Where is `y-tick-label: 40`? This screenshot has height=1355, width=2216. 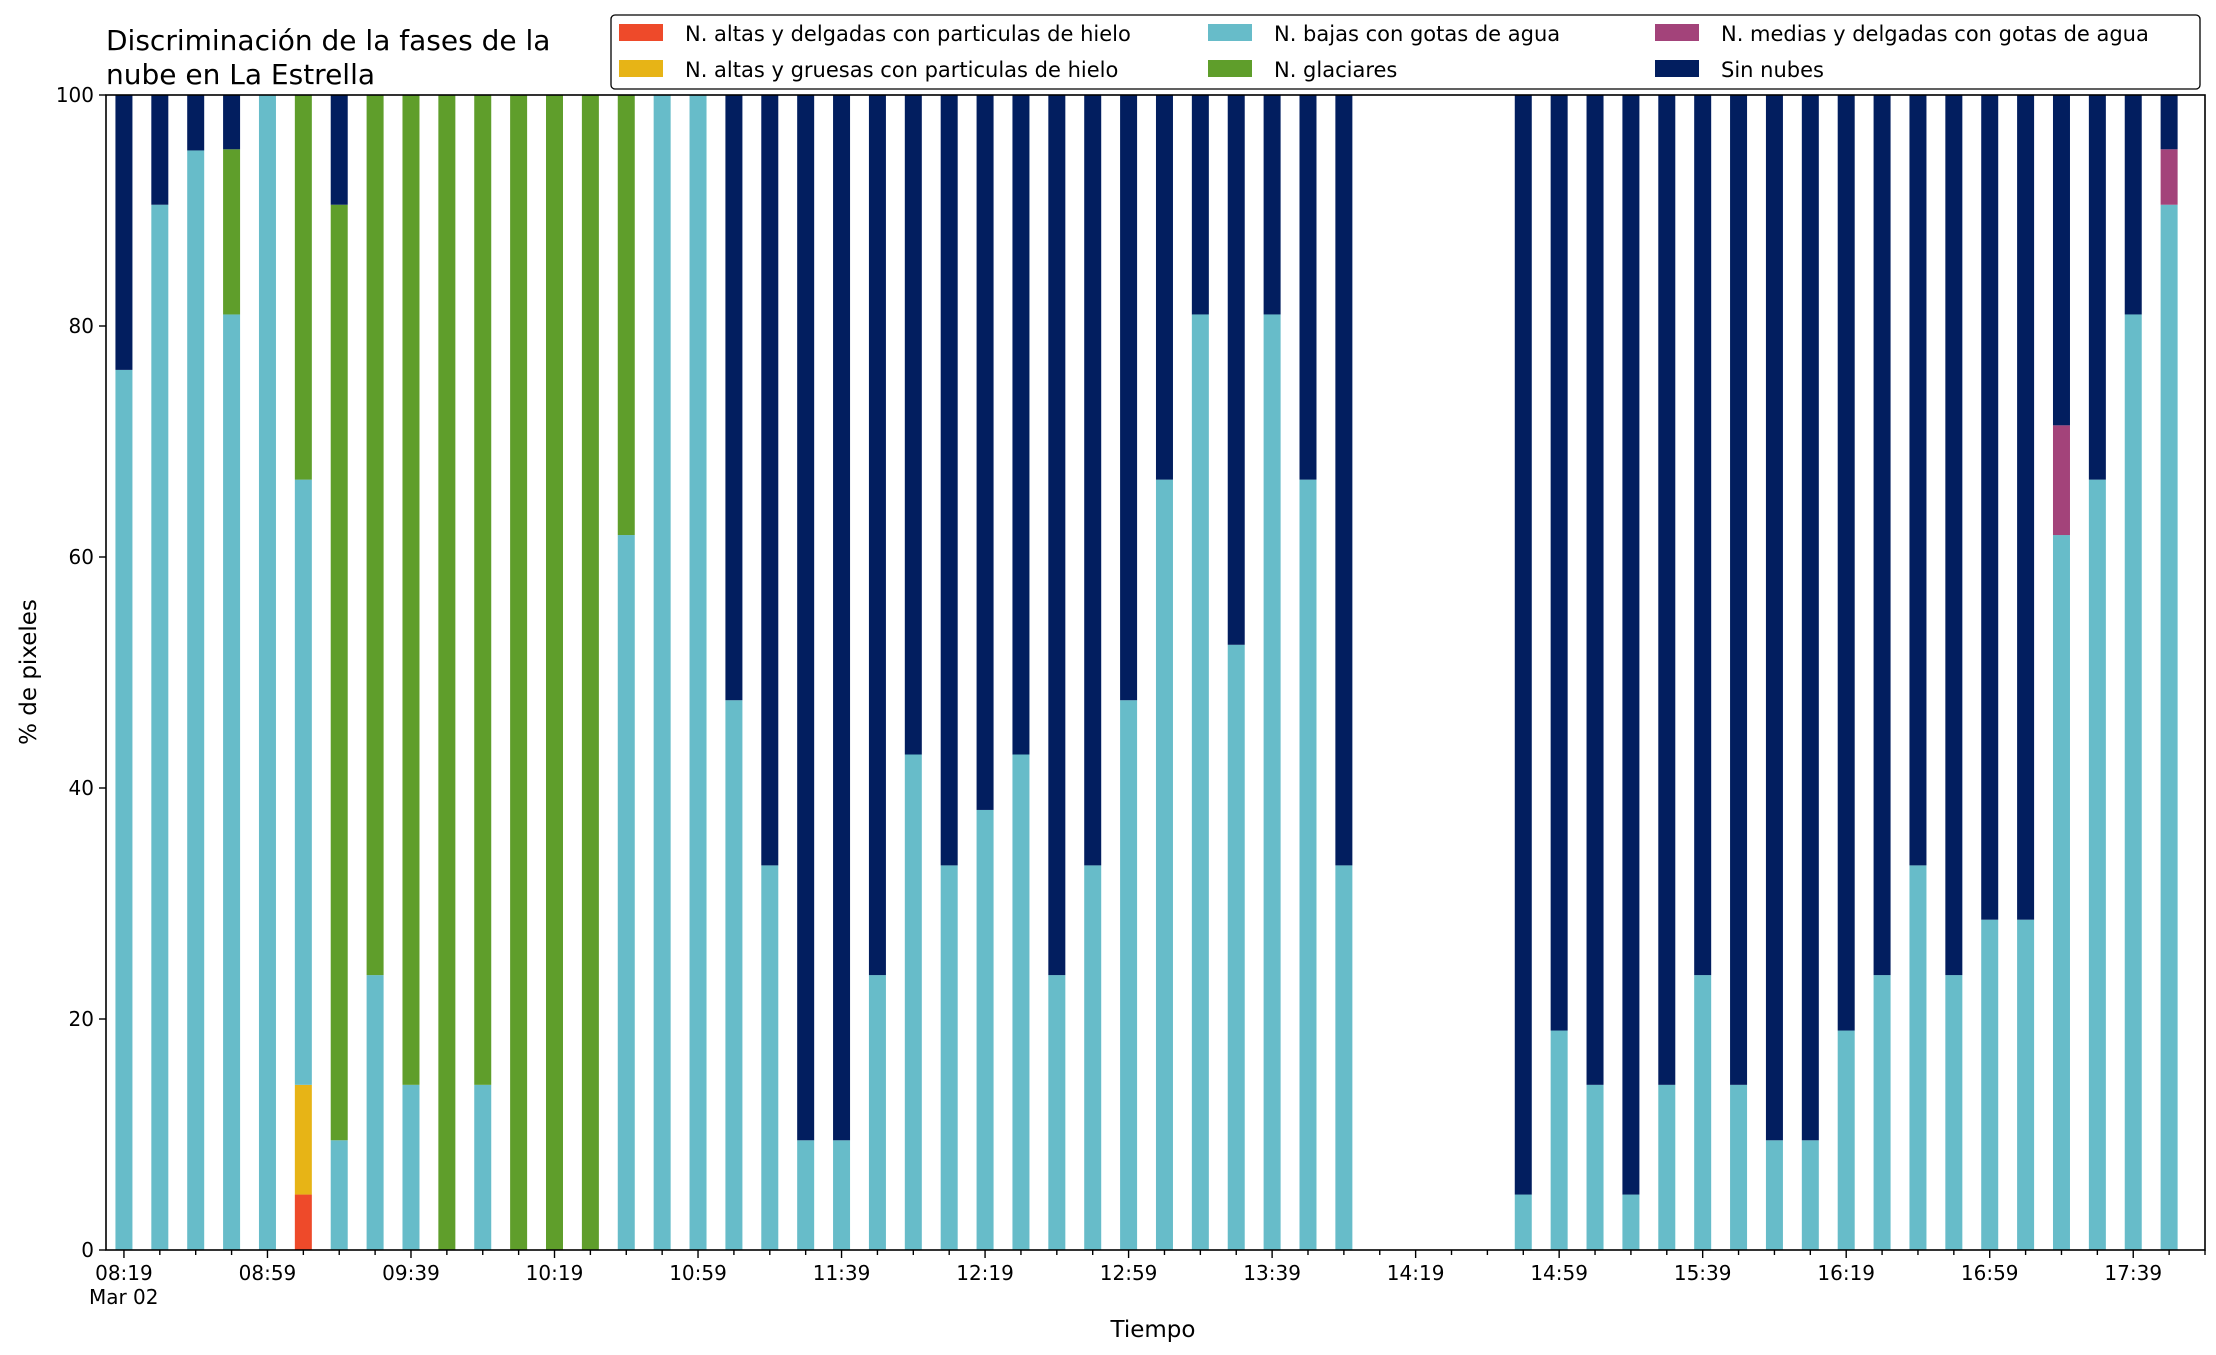 y-tick-label: 40 is located at coordinates (81, 788).